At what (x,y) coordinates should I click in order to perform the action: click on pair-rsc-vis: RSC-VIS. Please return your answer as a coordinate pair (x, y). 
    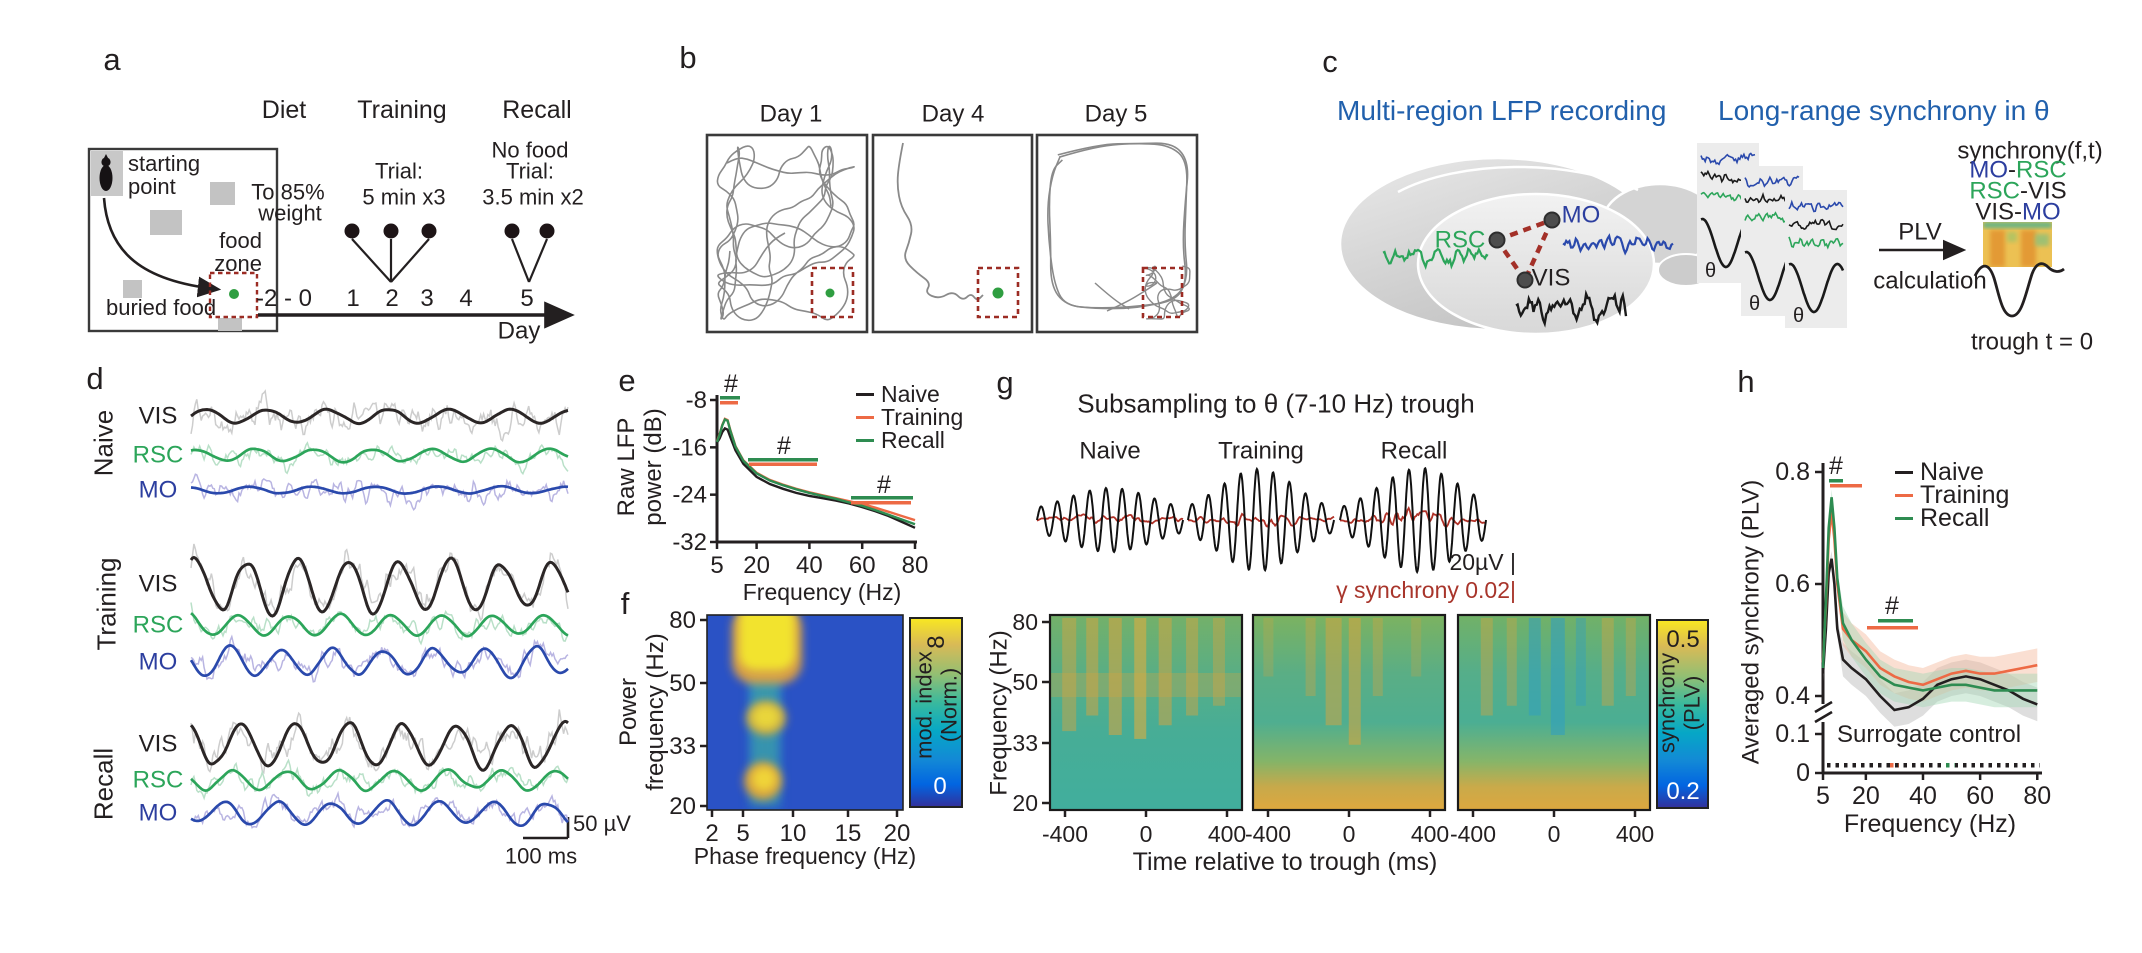
    Looking at the image, I should click on (2017, 190).